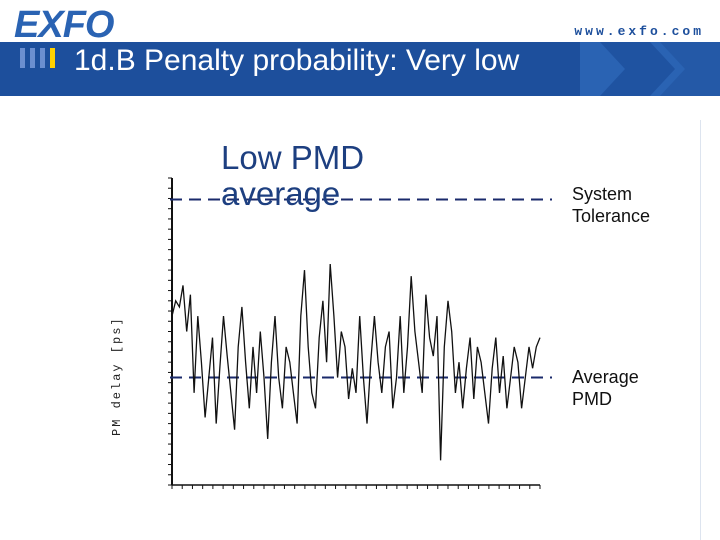 Image resolution: width=720 pixels, height=540 pixels. Describe the element at coordinates (700, 330) in the screenshot. I see `slide-edge-line` at that location.